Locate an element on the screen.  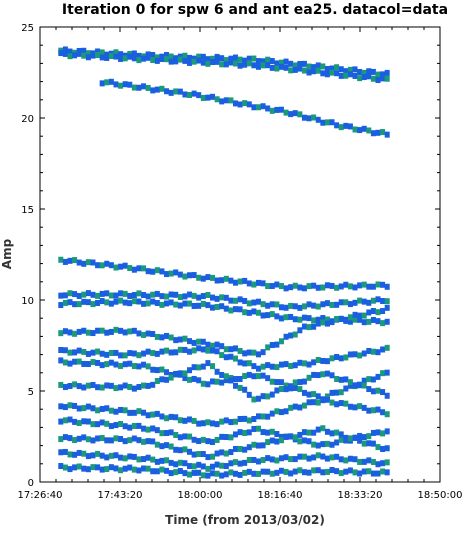
y-tick-label: 0 is located at coordinates (31, 483).